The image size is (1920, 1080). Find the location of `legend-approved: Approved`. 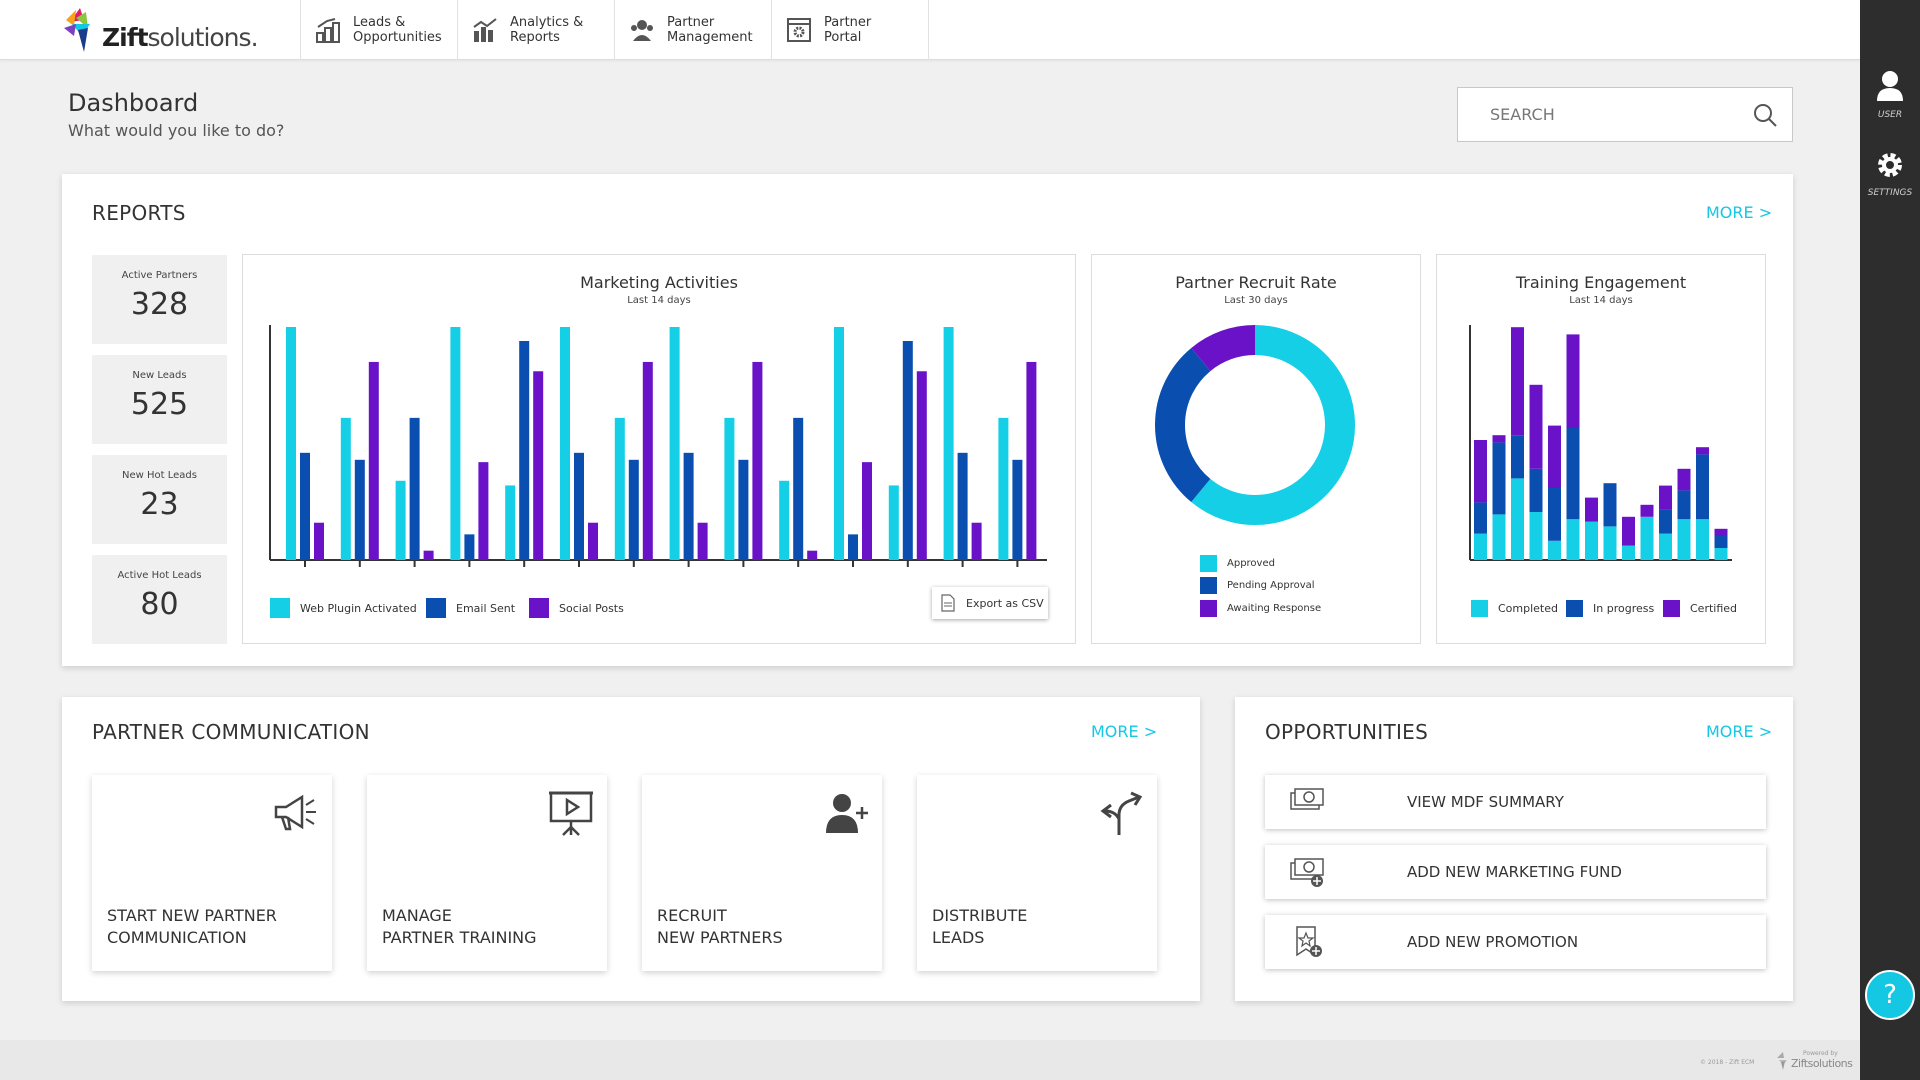

legend-approved: Approved is located at coordinates (1237, 563).